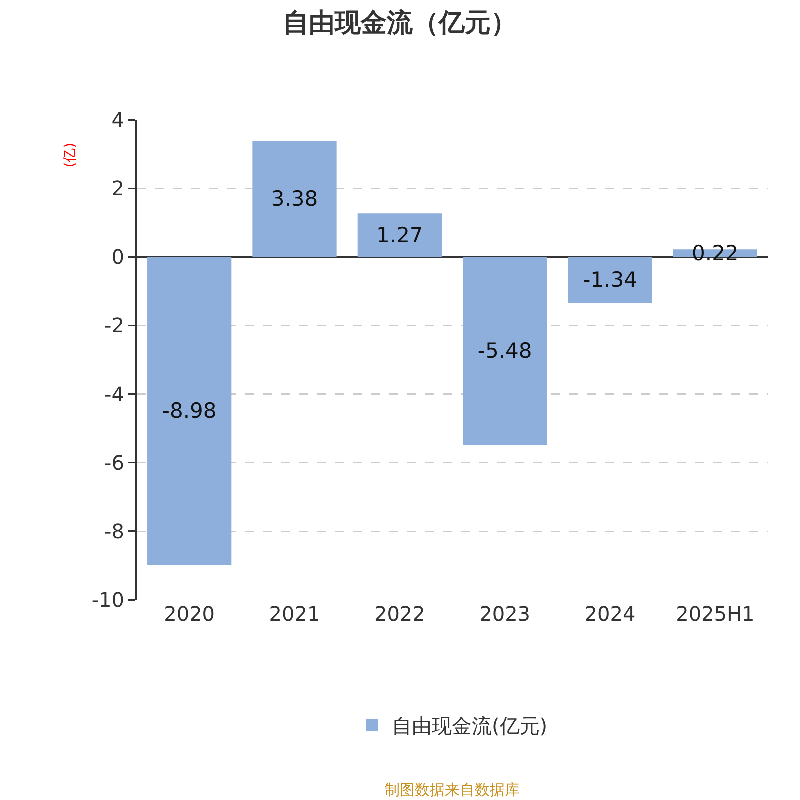 The image size is (800, 800). Describe the element at coordinates (505, 614) in the screenshot. I see `x-tick-label: 2023` at that location.